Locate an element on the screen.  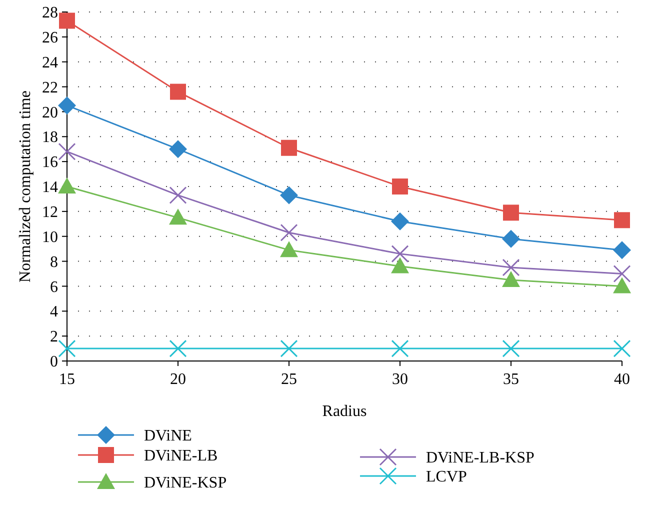
y-tick-label: 10 is located at coordinates (50, 237).